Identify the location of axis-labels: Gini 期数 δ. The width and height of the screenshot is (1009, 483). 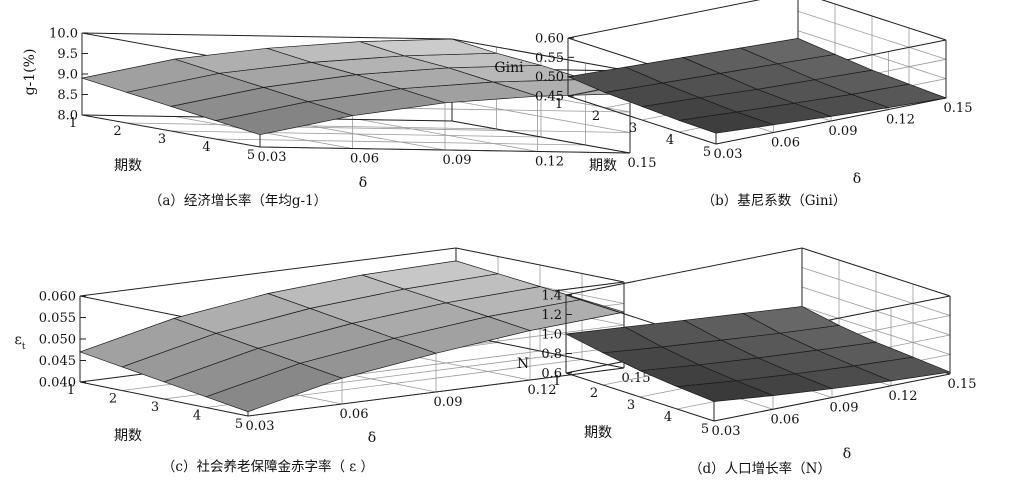
(677, 123).